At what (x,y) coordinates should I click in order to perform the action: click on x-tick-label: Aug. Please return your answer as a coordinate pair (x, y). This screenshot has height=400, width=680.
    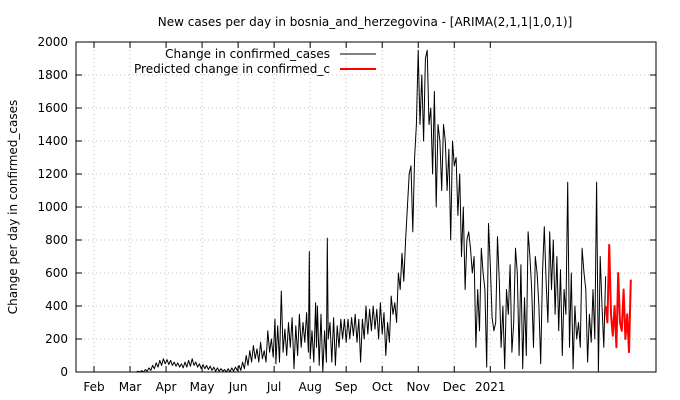
    Looking at the image, I should click on (309, 387).